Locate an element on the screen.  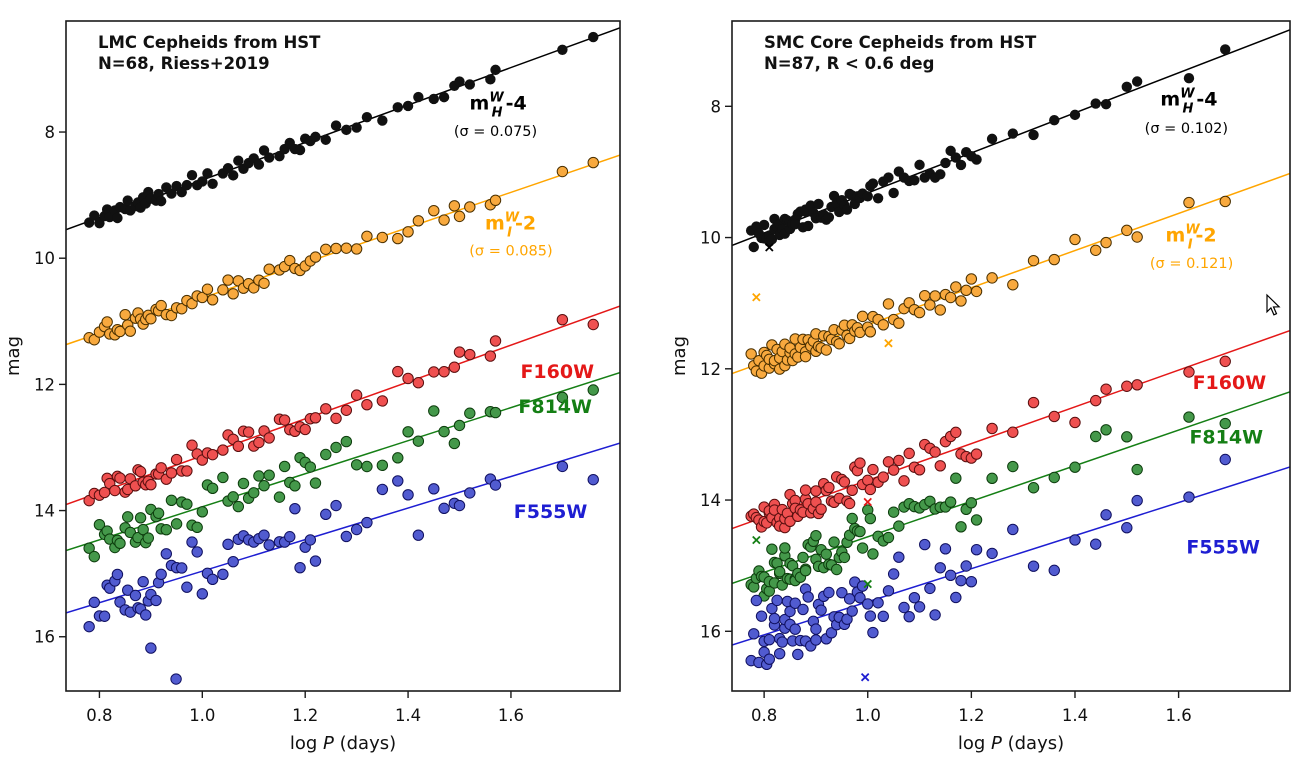
y-tick-label: 12 is located at coordinates (44, 384).